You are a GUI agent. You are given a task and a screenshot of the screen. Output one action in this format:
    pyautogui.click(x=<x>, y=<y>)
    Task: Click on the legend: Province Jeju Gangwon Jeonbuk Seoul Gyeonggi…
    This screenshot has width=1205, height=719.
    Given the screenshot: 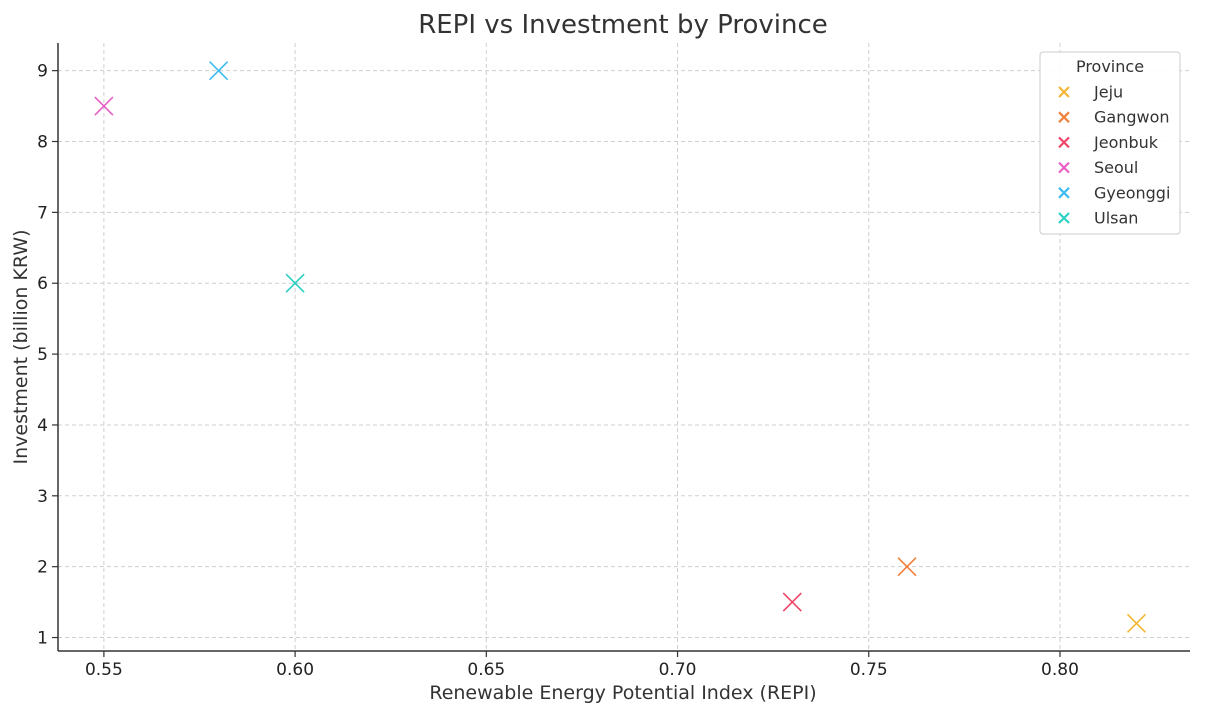 What is the action you would take?
    pyautogui.click(x=1110, y=143)
    